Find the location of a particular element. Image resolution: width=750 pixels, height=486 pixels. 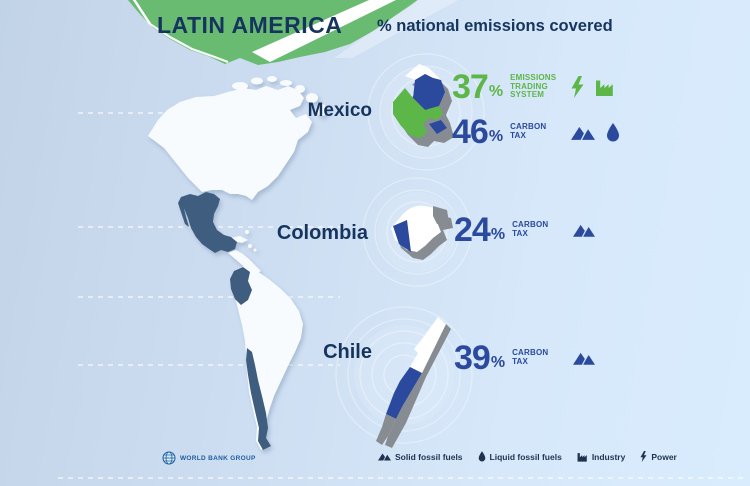

legend-label: Power is located at coordinates (664, 456).